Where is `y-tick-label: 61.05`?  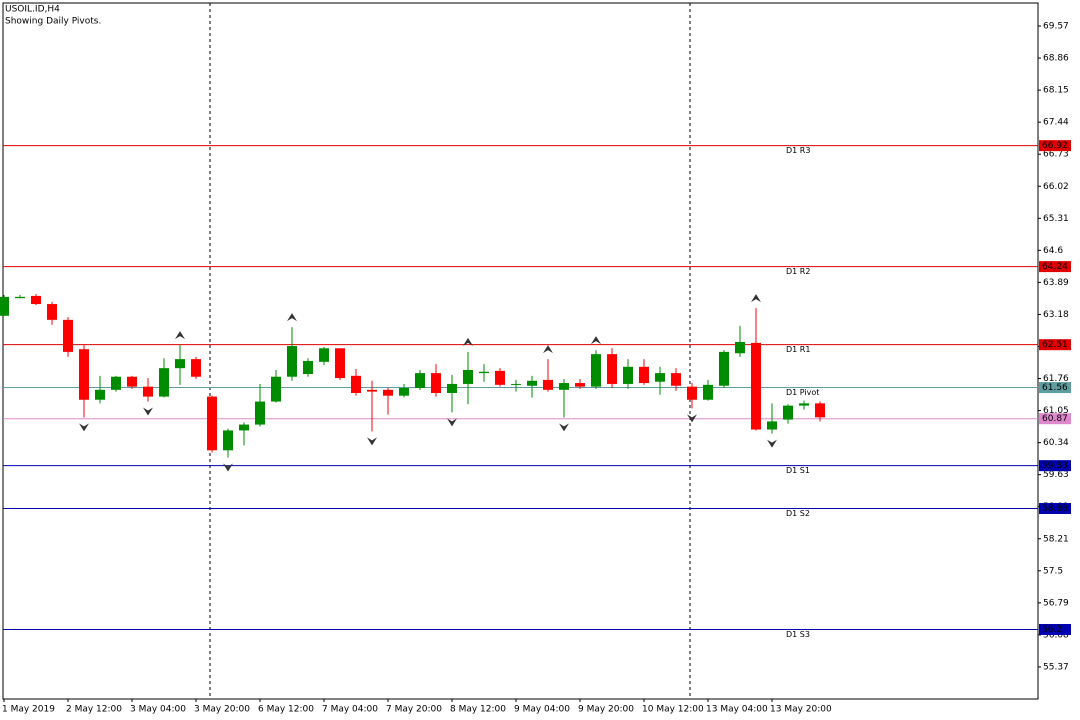
y-tick-label: 61.05 is located at coordinates (1056, 411).